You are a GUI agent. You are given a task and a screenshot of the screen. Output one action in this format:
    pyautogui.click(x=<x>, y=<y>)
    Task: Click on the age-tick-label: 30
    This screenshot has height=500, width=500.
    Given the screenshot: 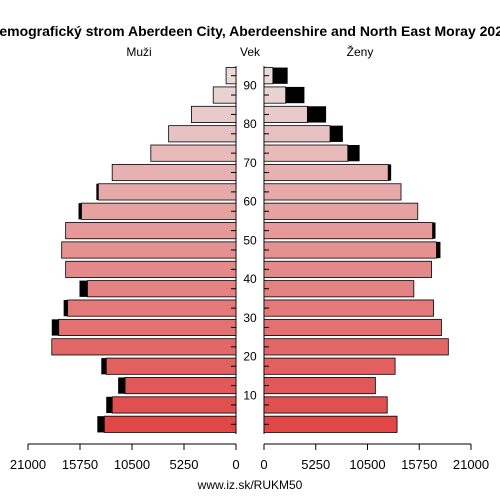 What is the action you would take?
    pyautogui.click(x=250, y=318)
    